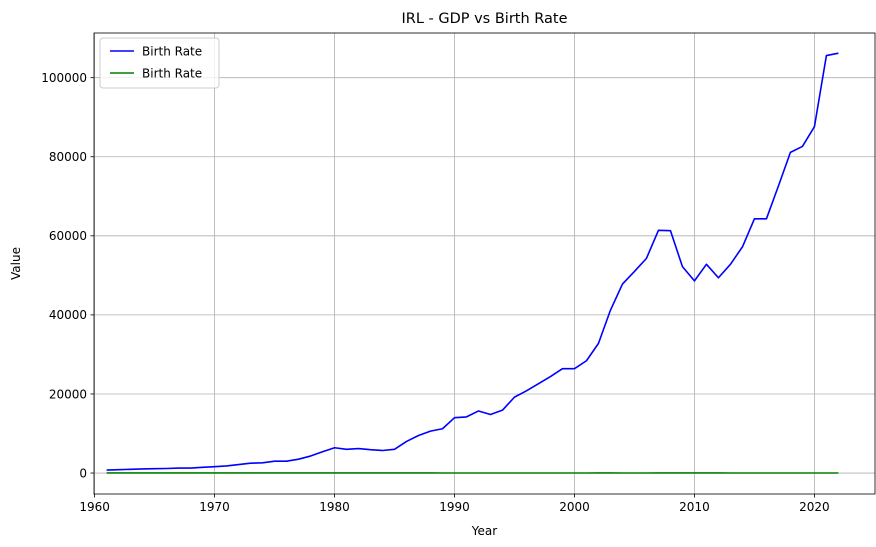  I want to click on x-tick-label: 2020, so click(814, 507).